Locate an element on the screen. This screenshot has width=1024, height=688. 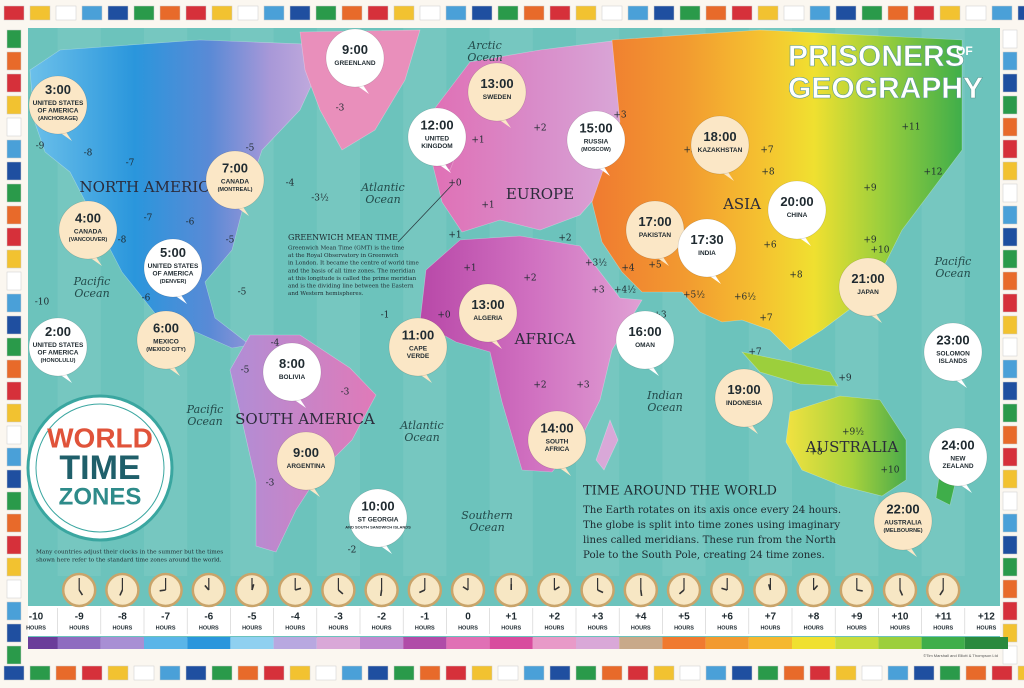
utc-offset: +3 is located at coordinates (620, 116).